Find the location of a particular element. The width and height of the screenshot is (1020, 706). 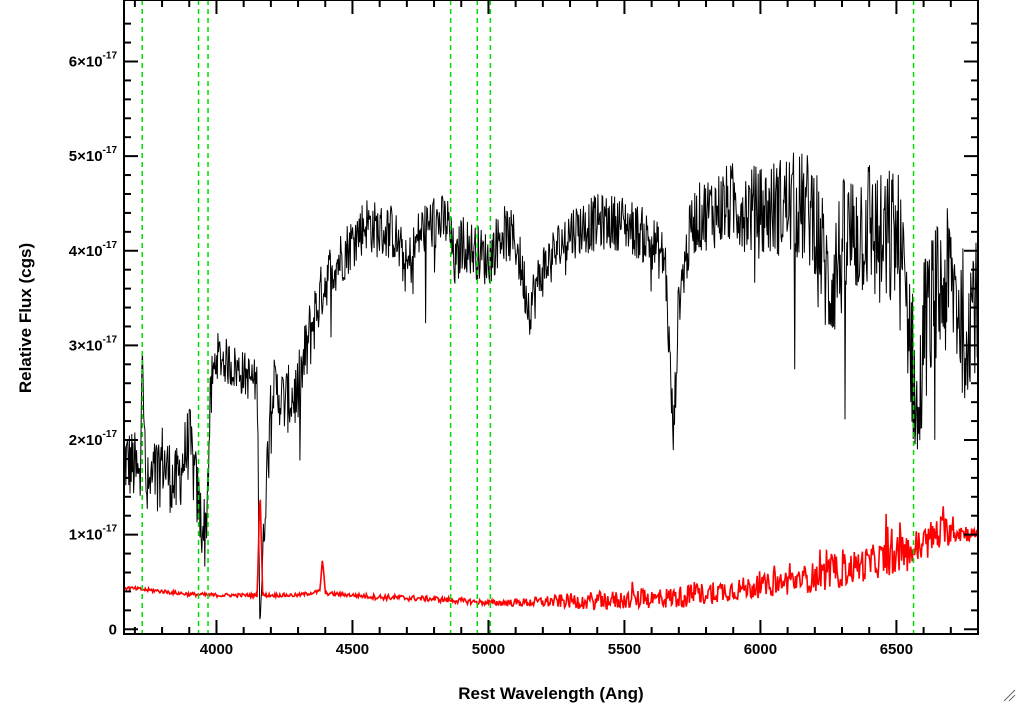

x-tick-label: 6000 is located at coordinates (760, 649).